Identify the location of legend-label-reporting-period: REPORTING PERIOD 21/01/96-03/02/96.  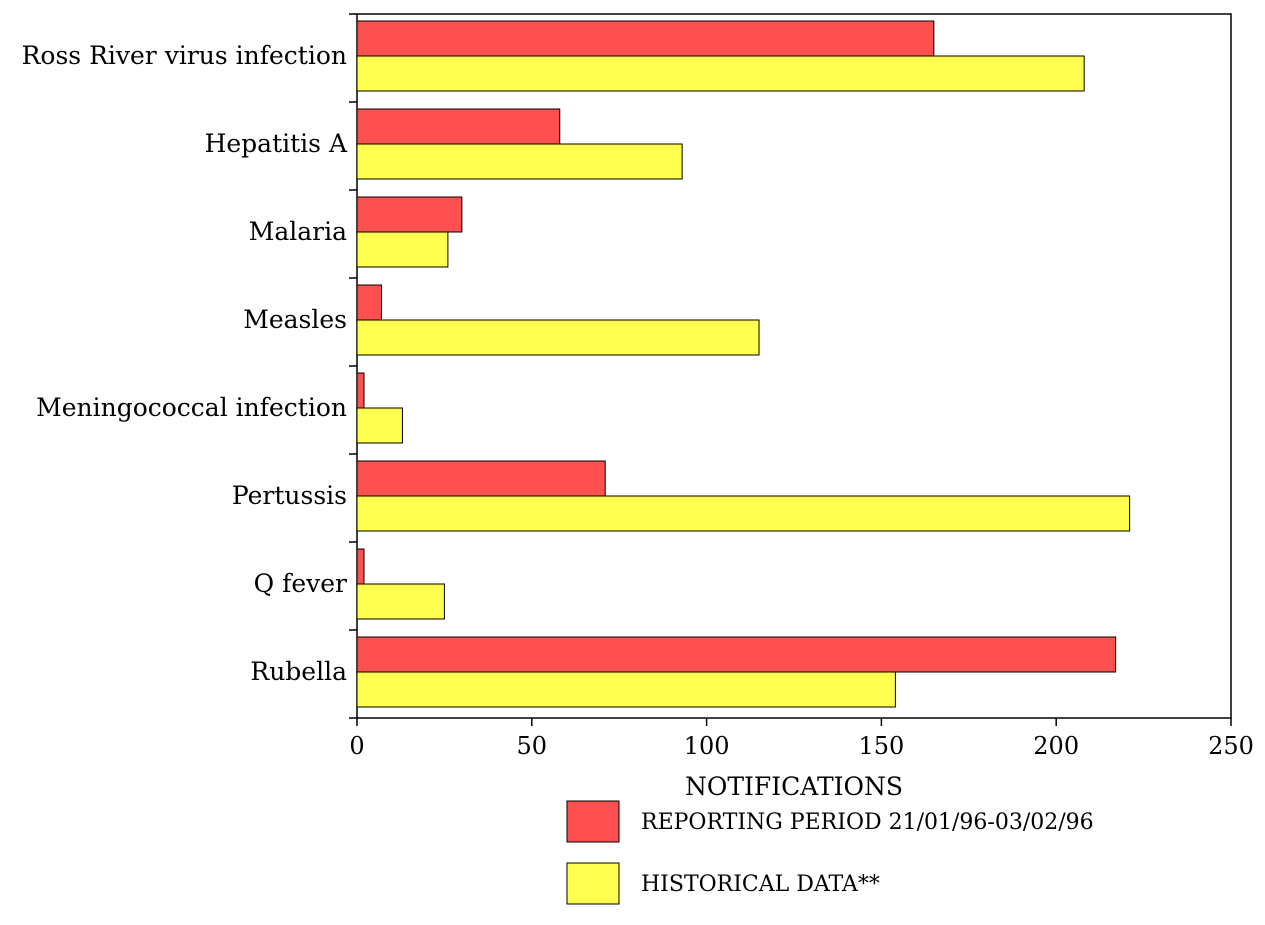
(867, 822).